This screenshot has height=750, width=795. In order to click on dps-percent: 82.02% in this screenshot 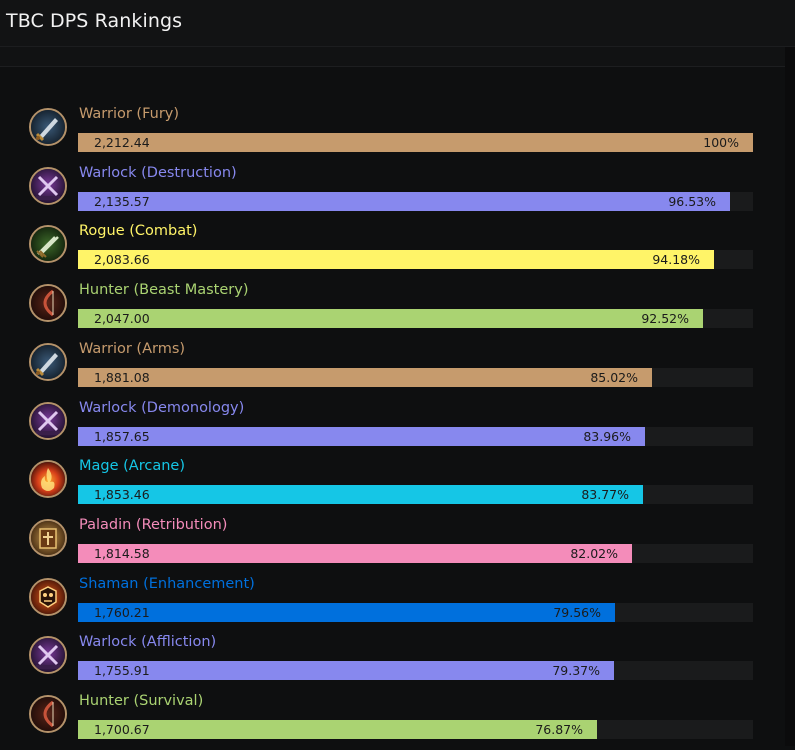, I will do `click(594, 553)`.